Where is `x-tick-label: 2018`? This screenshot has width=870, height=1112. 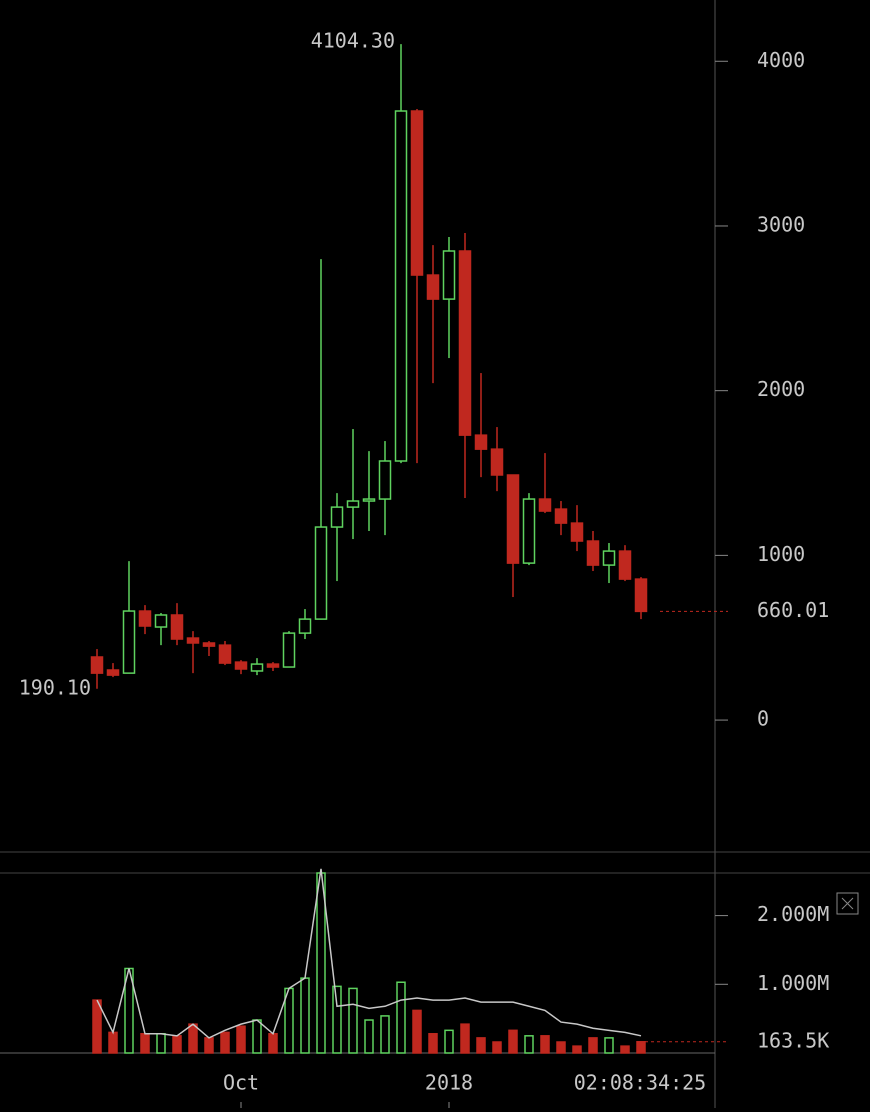 x-tick-label: 2018 is located at coordinates (449, 1083).